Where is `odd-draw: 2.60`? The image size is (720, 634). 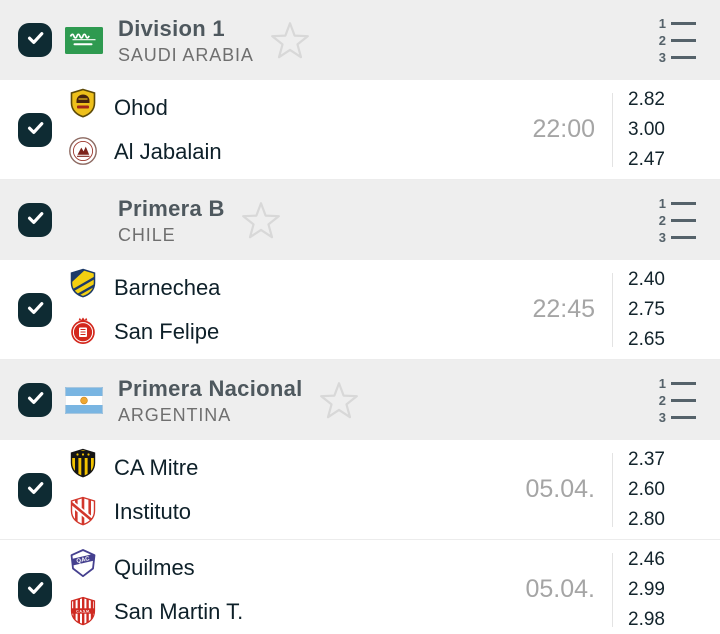 odd-draw: 2.60 is located at coordinates (646, 489).